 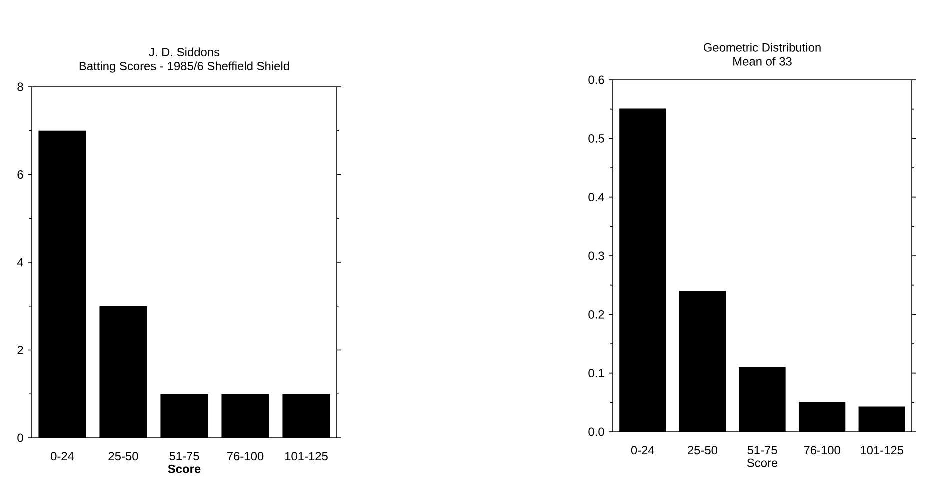 I want to click on y-tick-label: 2, so click(x=21, y=350).